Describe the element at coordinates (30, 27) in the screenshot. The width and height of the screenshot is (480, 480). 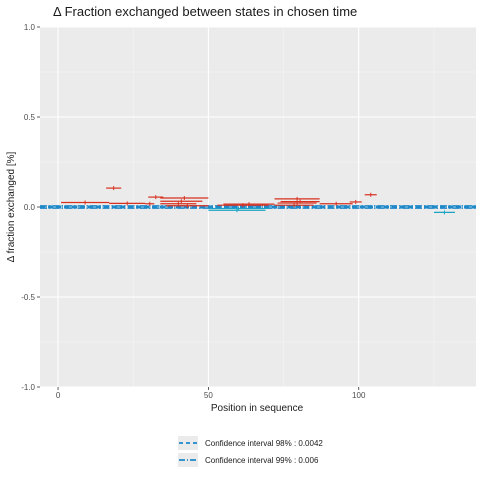
I see `y-tick-label: 1.0` at that location.